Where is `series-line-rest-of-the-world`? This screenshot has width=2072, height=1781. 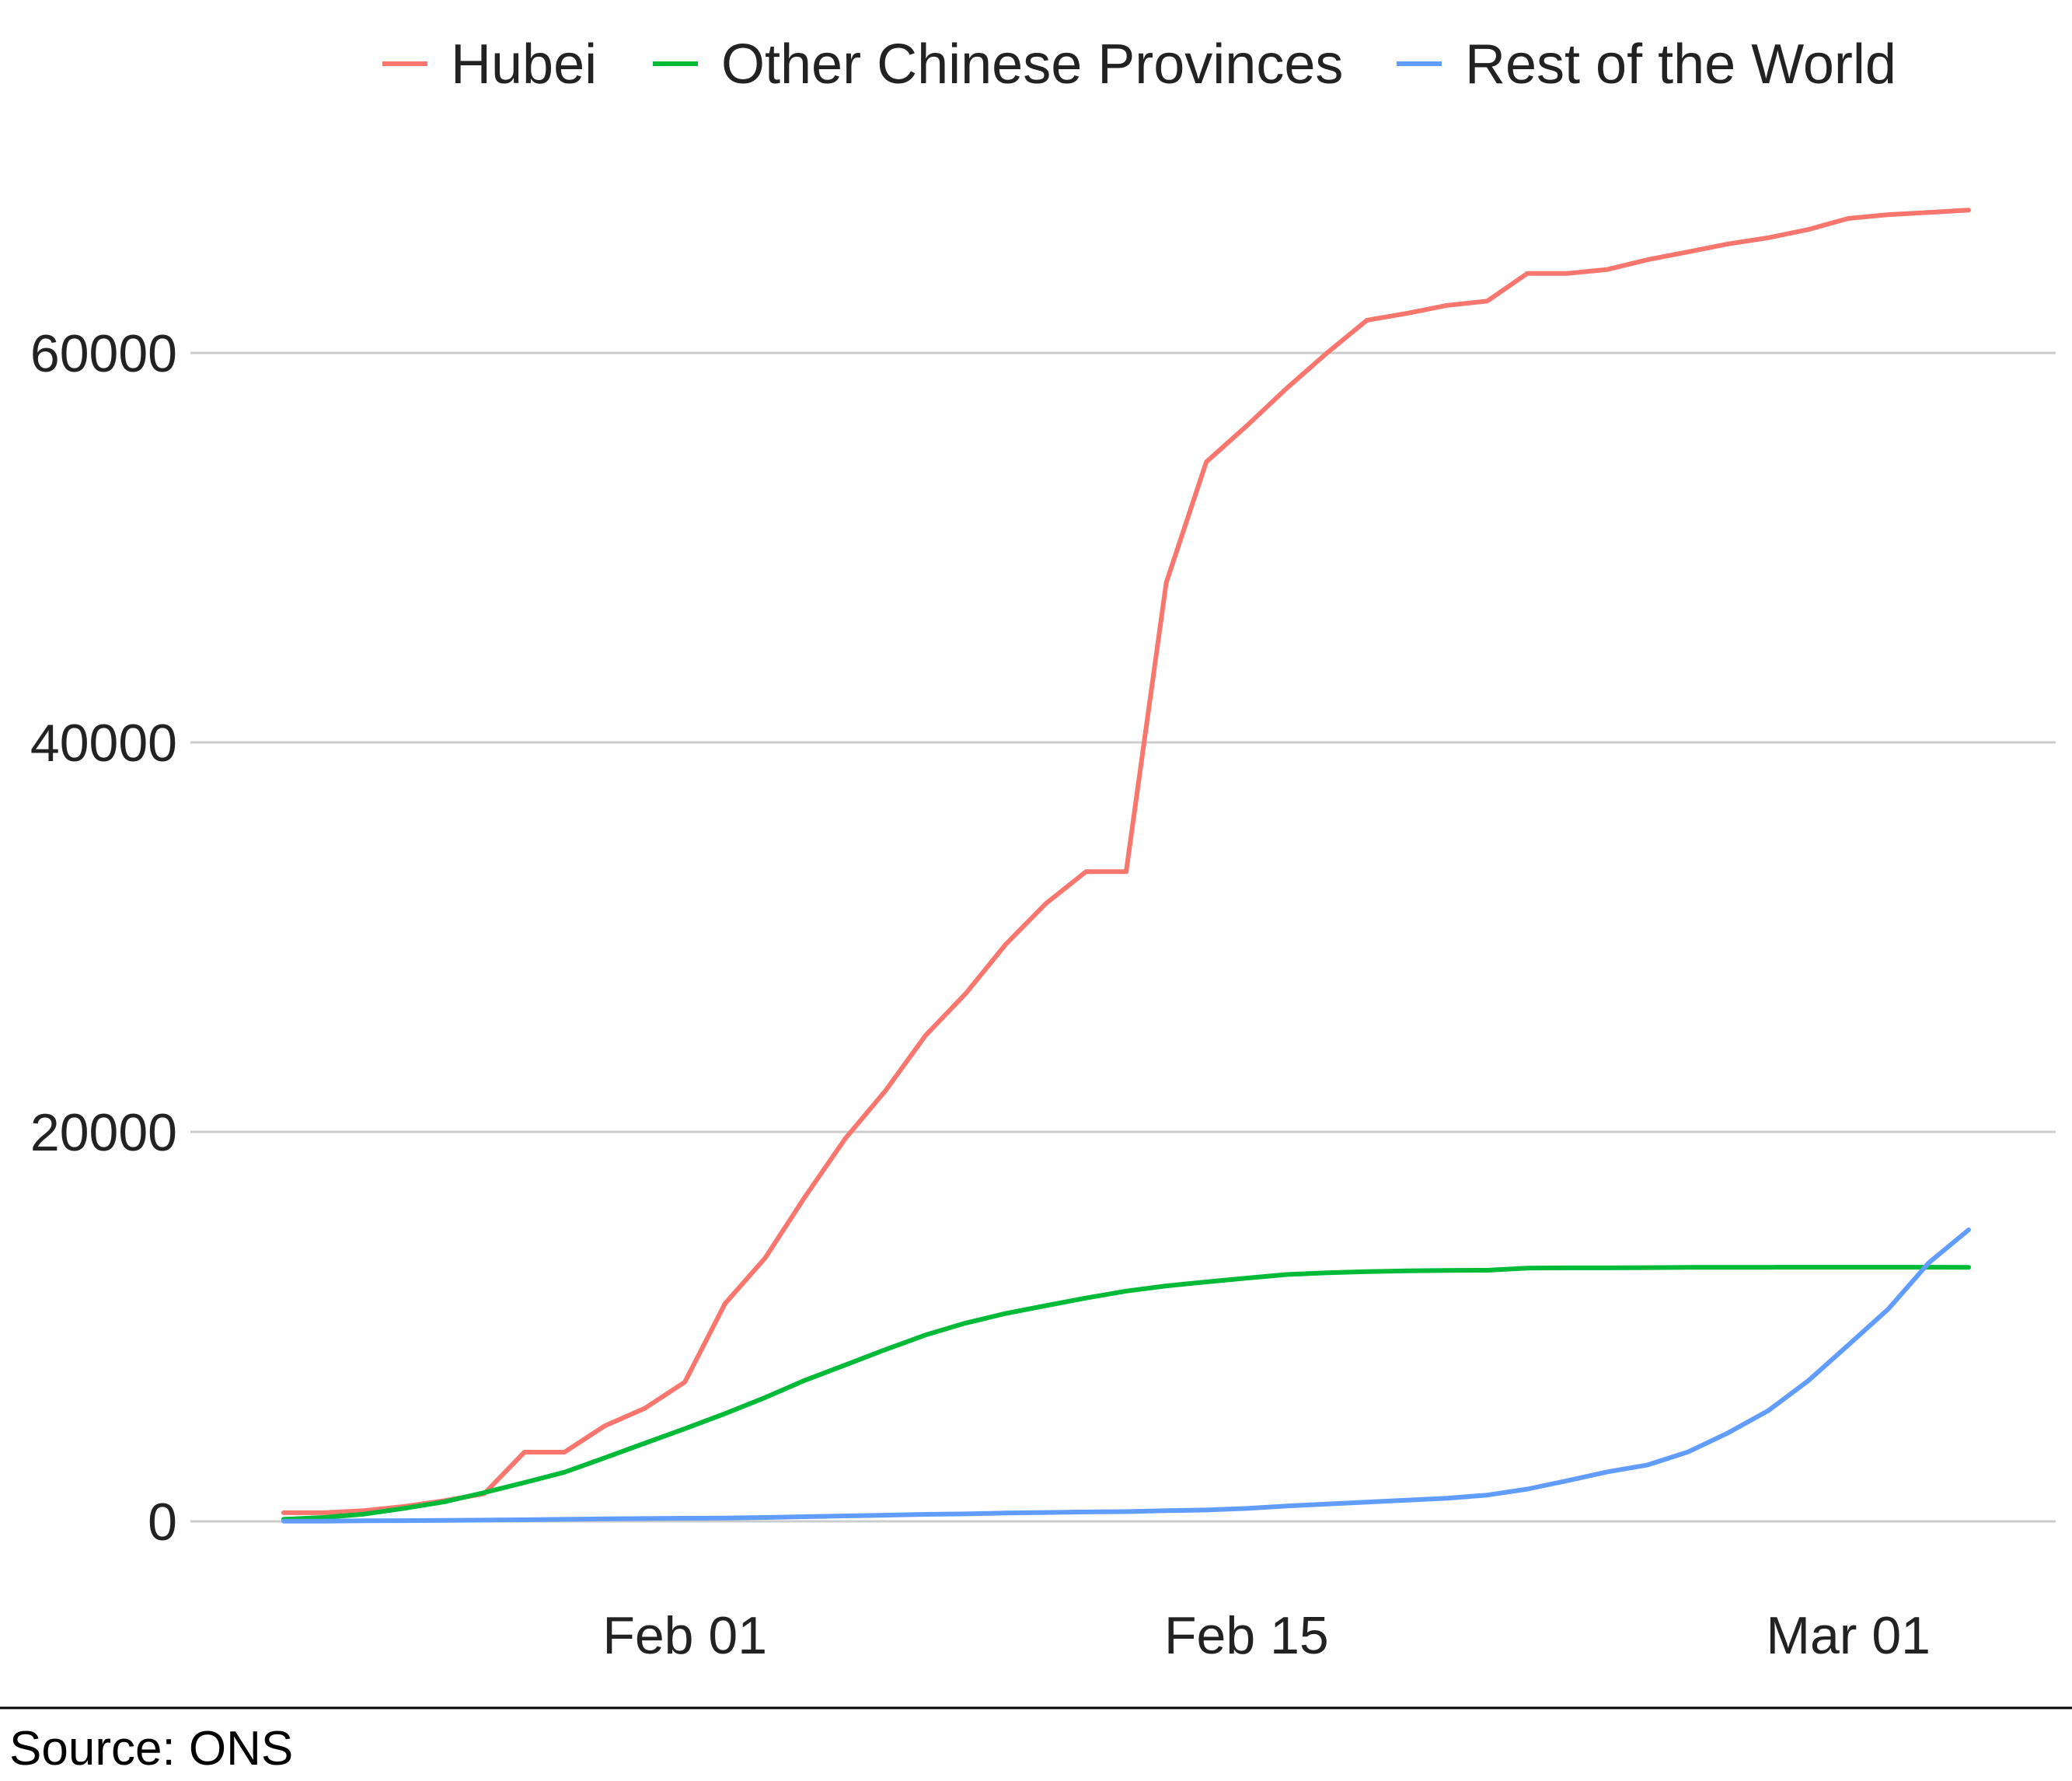
series-line-rest-of-the-world is located at coordinates (1126, 1375).